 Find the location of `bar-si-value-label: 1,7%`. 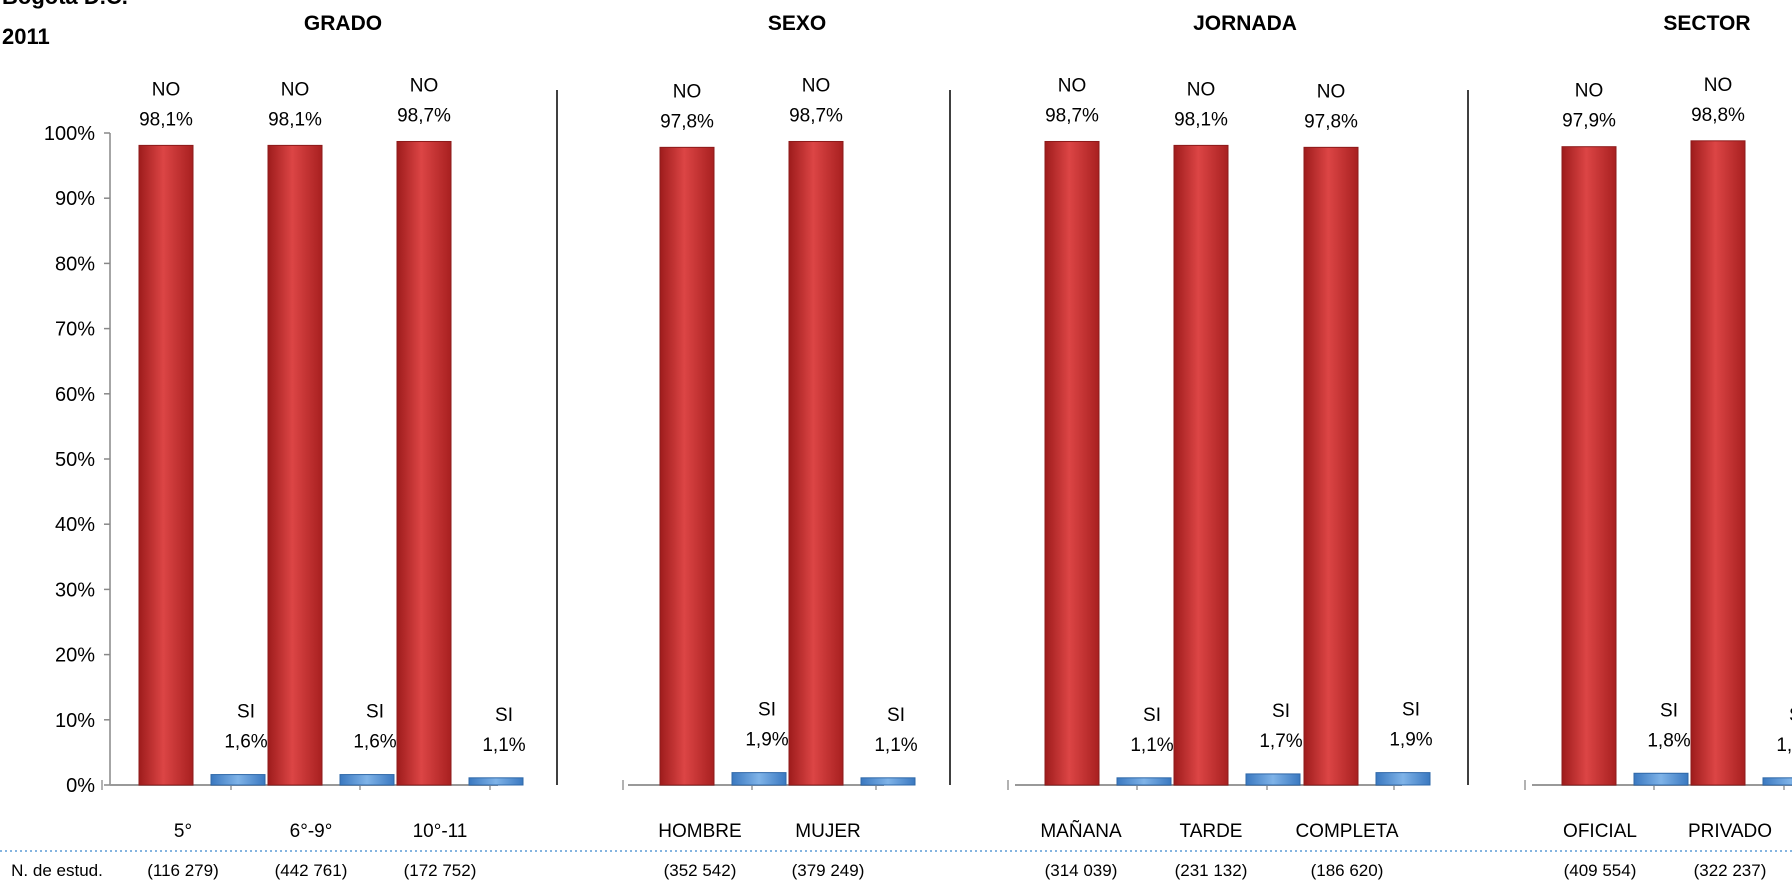

bar-si-value-label: 1,7% is located at coordinates (1280, 741).